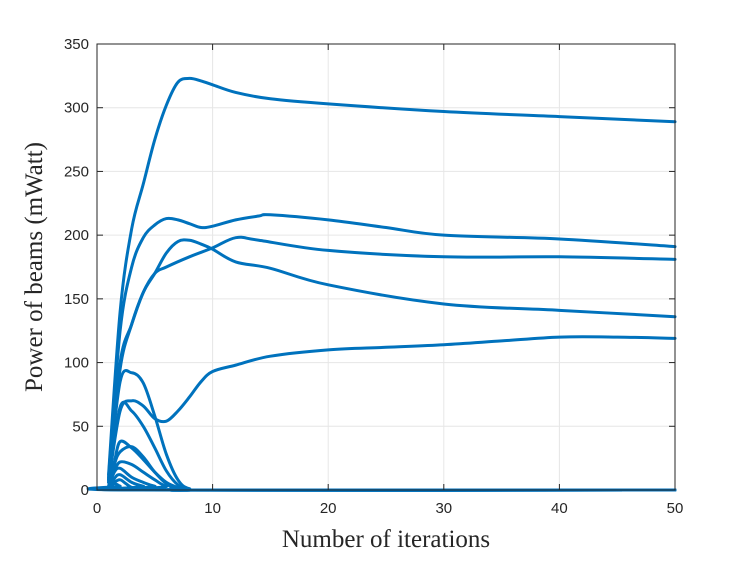 This screenshot has height=561, width=747. I want to click on x-tick-label: 40, so click(559, 508).